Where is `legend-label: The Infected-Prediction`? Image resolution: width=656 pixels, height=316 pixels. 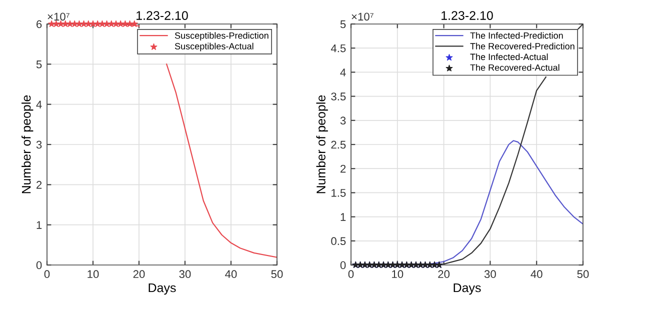 legend-label: The Infected-Prediction is located at coordinates (516, 35).